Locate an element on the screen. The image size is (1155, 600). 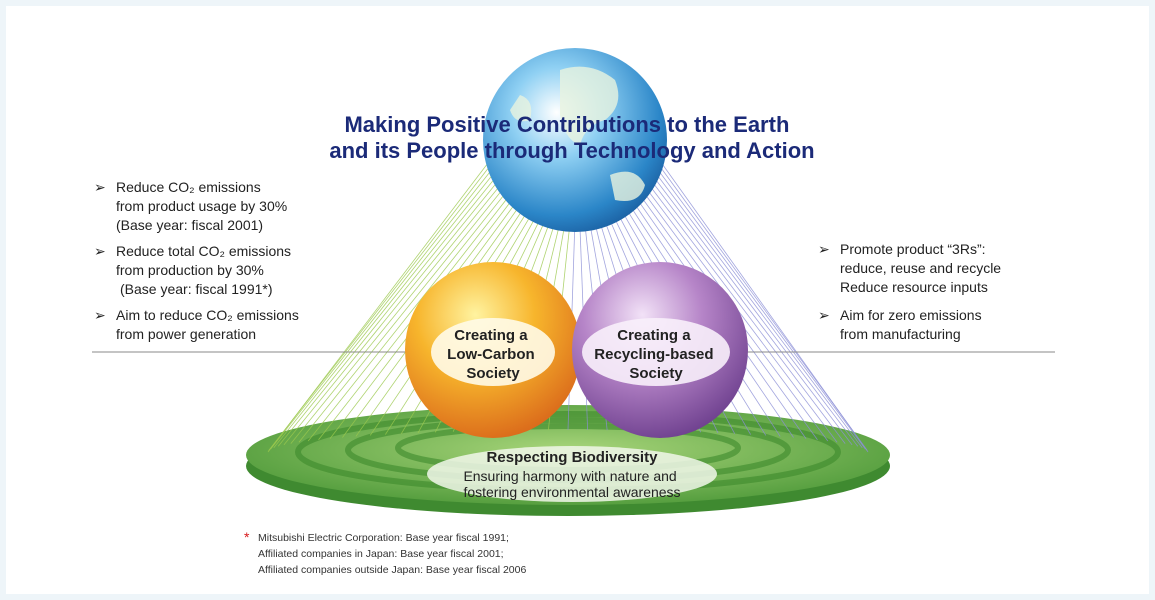
goal-line: from production by 30% is located at coordinates (190, 270).